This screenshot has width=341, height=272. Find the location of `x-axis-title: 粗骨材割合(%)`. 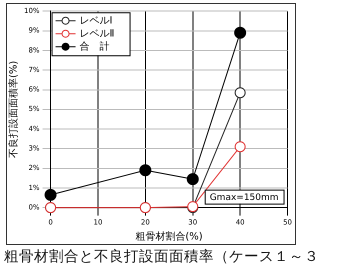

x-axis-title: 粗骨材割合(%) is located at coordinates (169, 236).